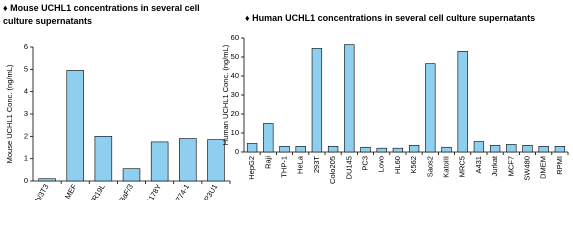 The height and width of the screenshot is (240, 573). I want to click on y-tick-label: 3, so click(26, 113).